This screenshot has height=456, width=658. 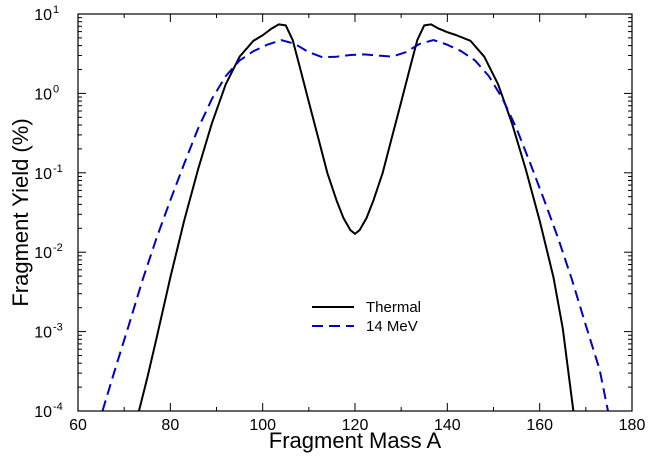 What do you see at coordinates (58, 248) in the screenshot?
I see `y-tick-exponent: -2` at bounding box center [58, 248].